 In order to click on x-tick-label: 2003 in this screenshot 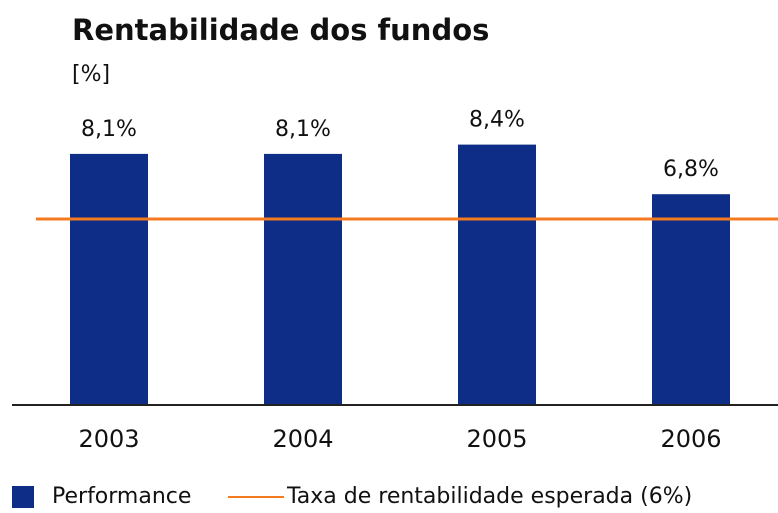, I will do `click(108, 439)`.